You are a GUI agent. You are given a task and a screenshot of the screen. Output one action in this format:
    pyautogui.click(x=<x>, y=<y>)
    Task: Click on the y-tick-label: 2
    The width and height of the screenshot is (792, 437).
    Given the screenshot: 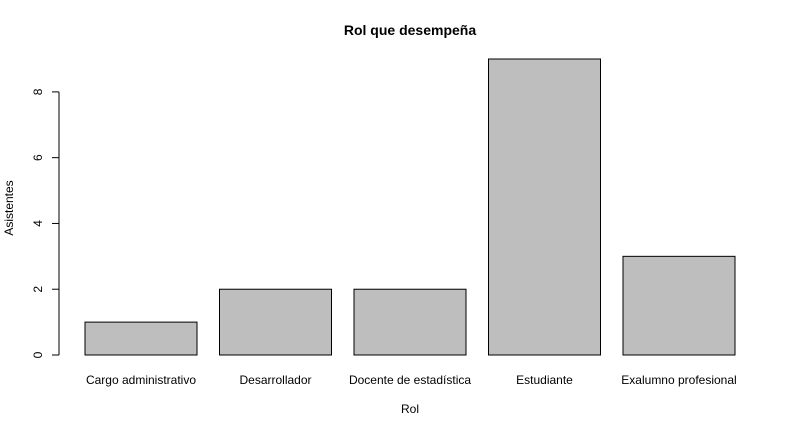 What is the action you would take?
    pyautogui.click(x=38, y=289)
    